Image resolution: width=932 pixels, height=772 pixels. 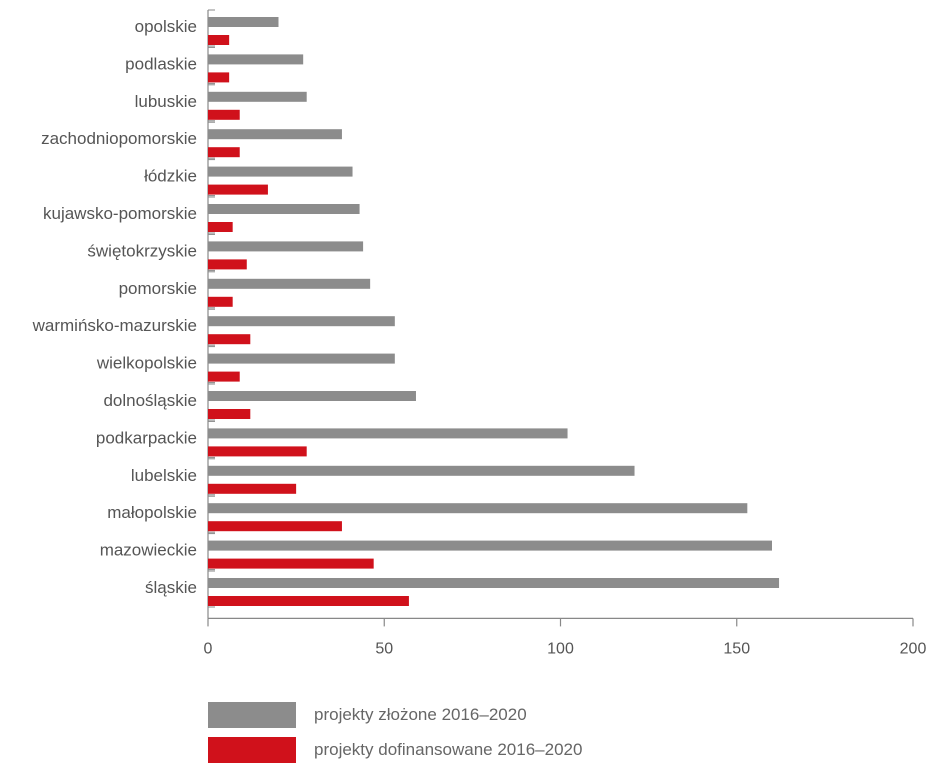 I want to click on x-tick-label-50: 50, so click(x=384, y=648).